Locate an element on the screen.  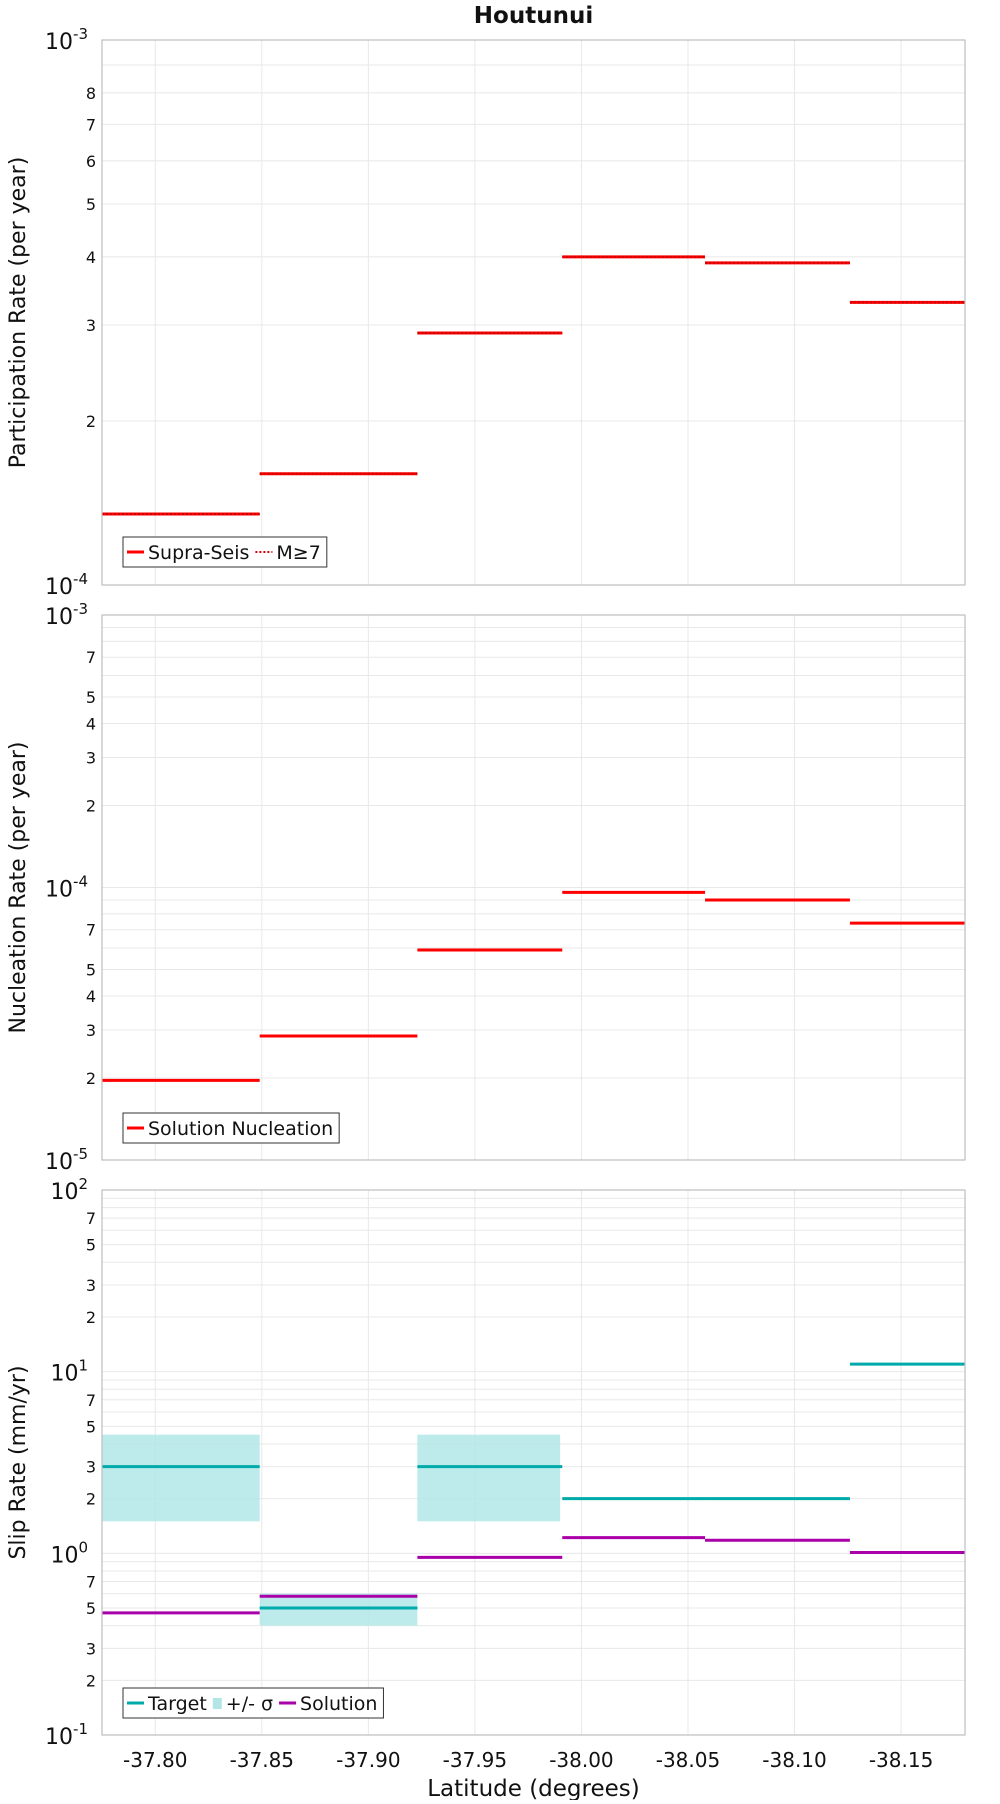
legend-label: Solution is located at coordinates (338, 1704).